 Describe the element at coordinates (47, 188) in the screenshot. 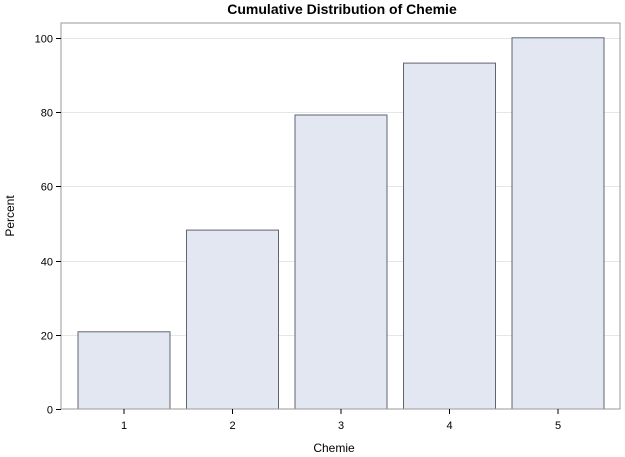

I see `y-tick-label-60: 60` at that location.